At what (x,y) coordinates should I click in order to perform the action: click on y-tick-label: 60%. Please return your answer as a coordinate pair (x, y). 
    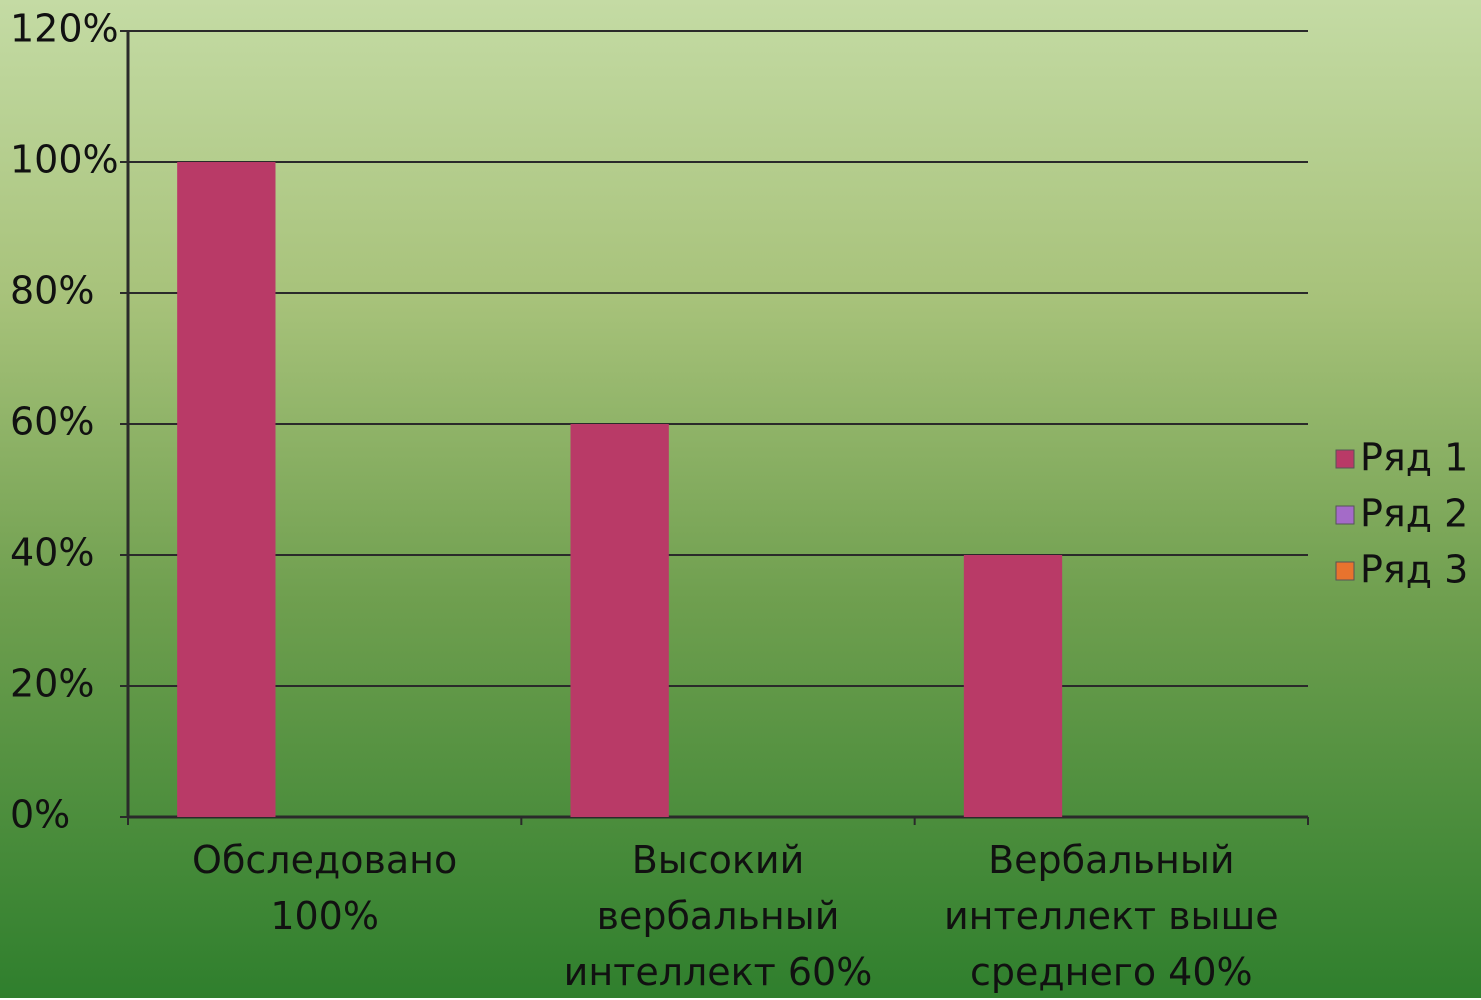
    Looking at the image, I should click on (52, 422).